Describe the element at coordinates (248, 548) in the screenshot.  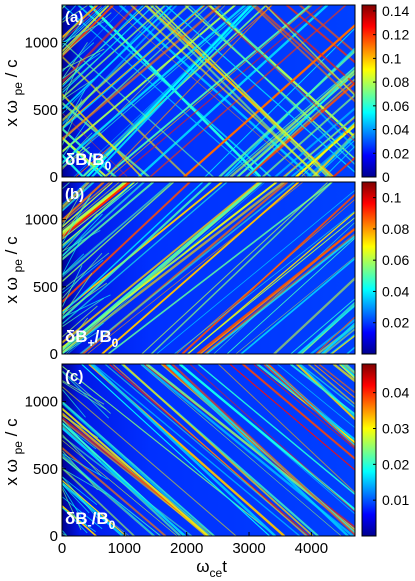
I see `x-tick-label: 3000` at that location.